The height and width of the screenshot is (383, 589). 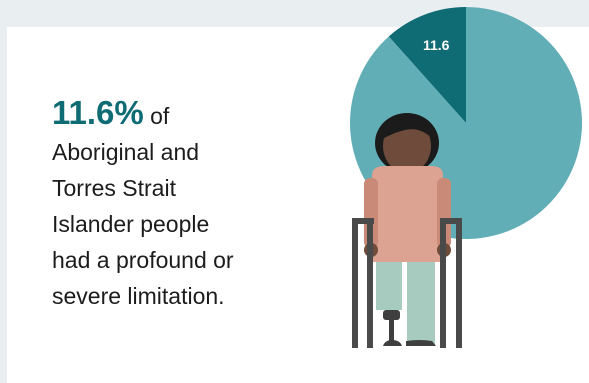 What do you see at coordinates (131, 224) in the screenshot?
I see `stat-line-3: Islander people` at bounding box center [131, 224].